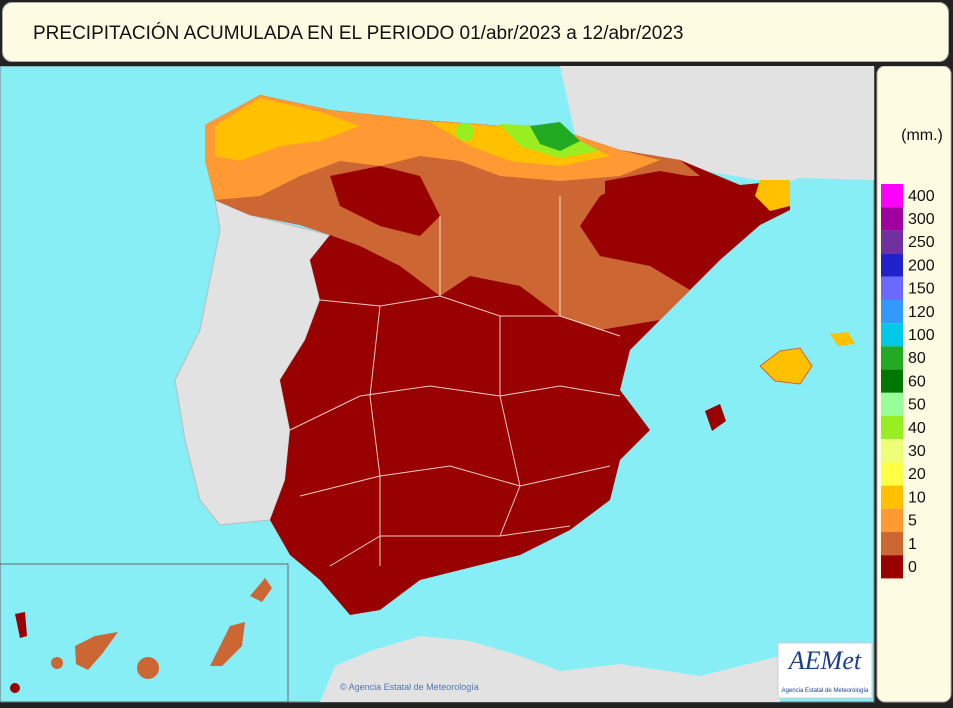 The image size is (953, 708). What do you see at coordinates (227, 644) in the screenshot?
I see `fuerteventura` at bounding box center [227, 644].